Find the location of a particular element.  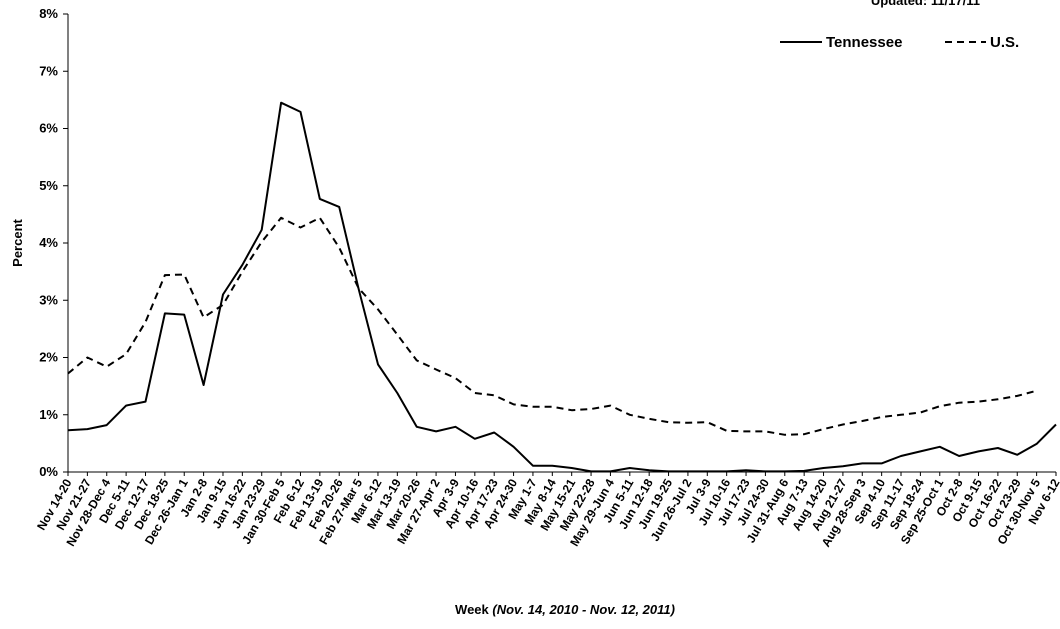

y-tick-label: 2% is located at coordinates (48, 357).